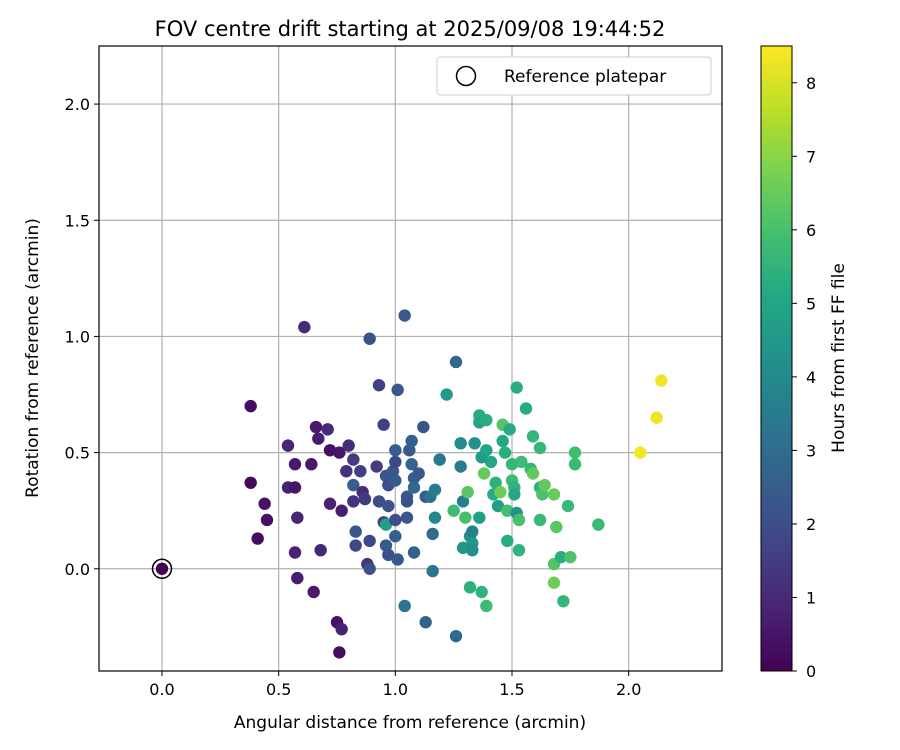  Describe the element at coordinates (776, 358) in the screenshot. I see `colorbar-gradient` at that location.